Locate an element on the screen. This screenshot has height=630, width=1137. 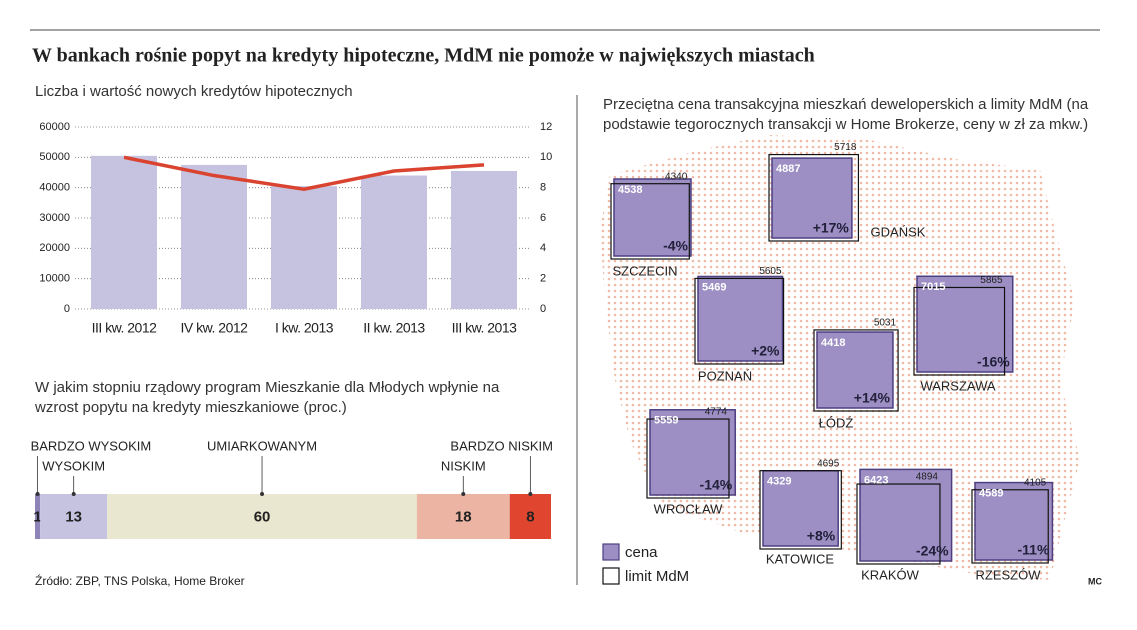
limit-label: 5865 is located at coordinates (991, 280).